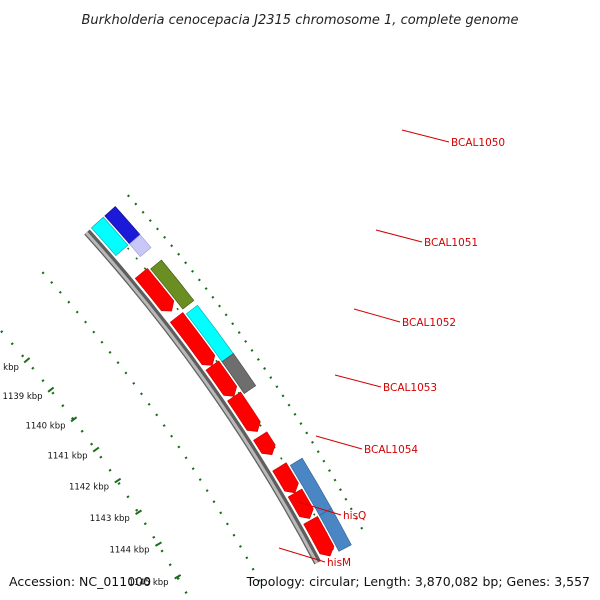  Describe the element at coordinates (67, 457) in the screenshot. I see `ruler-label: 1141 kbp` at that location.